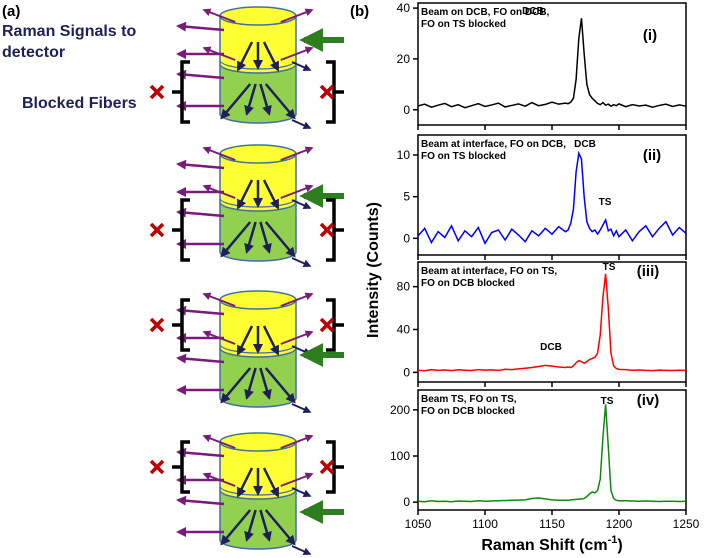 Image resolution: width=704 pixels, height=558 pixels. I want to click on y-axis-label: Intensity (Counts), so click(373, 270).